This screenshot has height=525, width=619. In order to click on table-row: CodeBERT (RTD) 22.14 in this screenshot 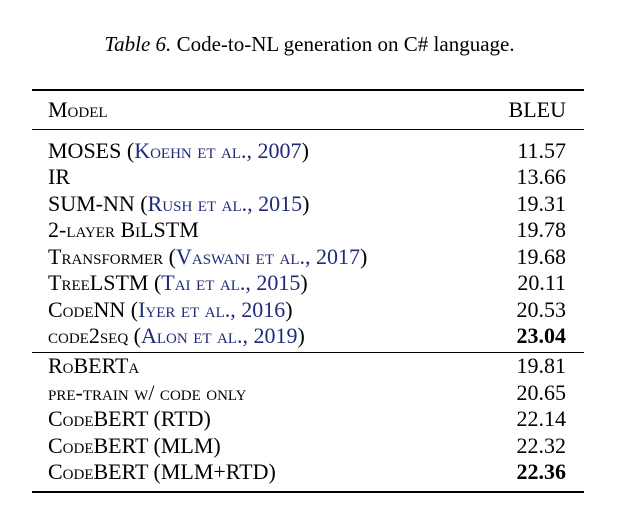, I will do `click(307, 419)`.